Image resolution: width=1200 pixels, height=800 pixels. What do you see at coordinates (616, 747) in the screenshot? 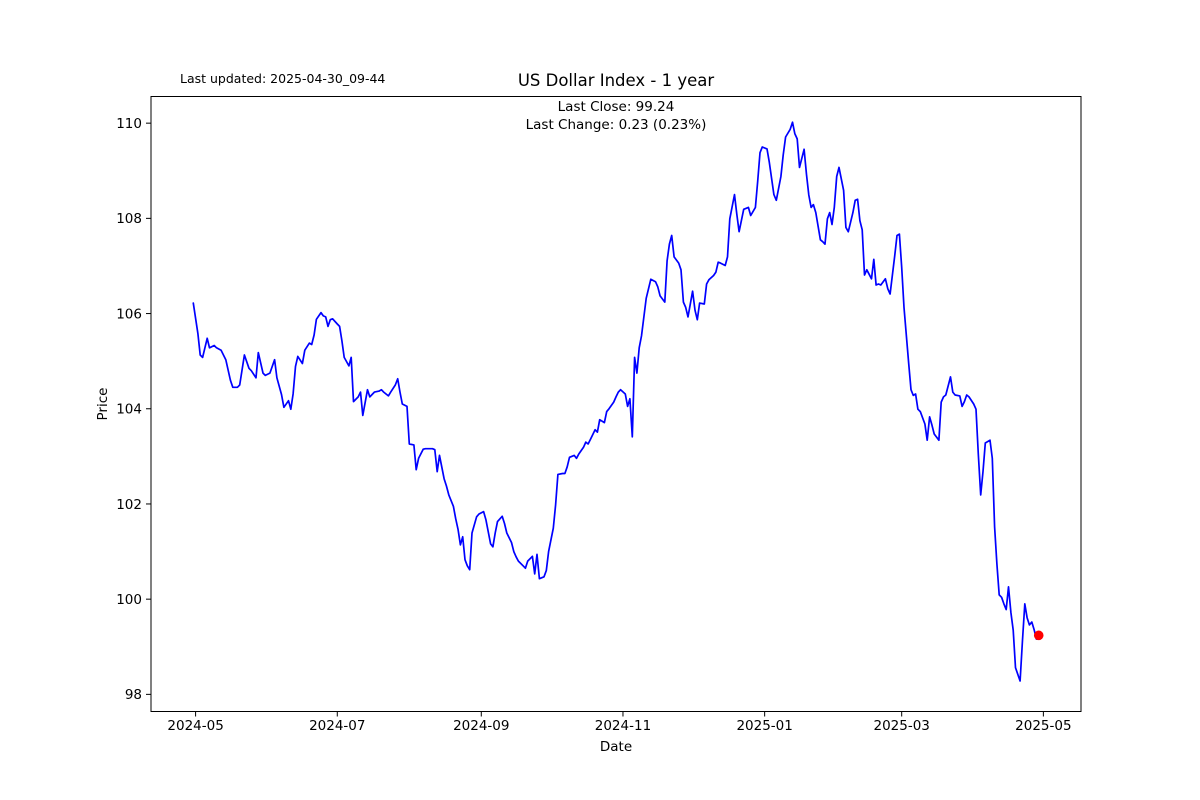
I see `x-axis-label: Date` at bounding box center [616, 747].